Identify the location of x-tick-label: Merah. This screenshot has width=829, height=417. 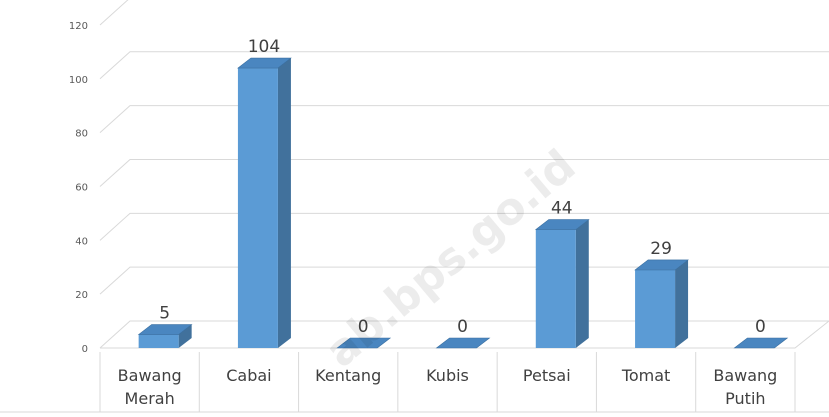
(150, 398).